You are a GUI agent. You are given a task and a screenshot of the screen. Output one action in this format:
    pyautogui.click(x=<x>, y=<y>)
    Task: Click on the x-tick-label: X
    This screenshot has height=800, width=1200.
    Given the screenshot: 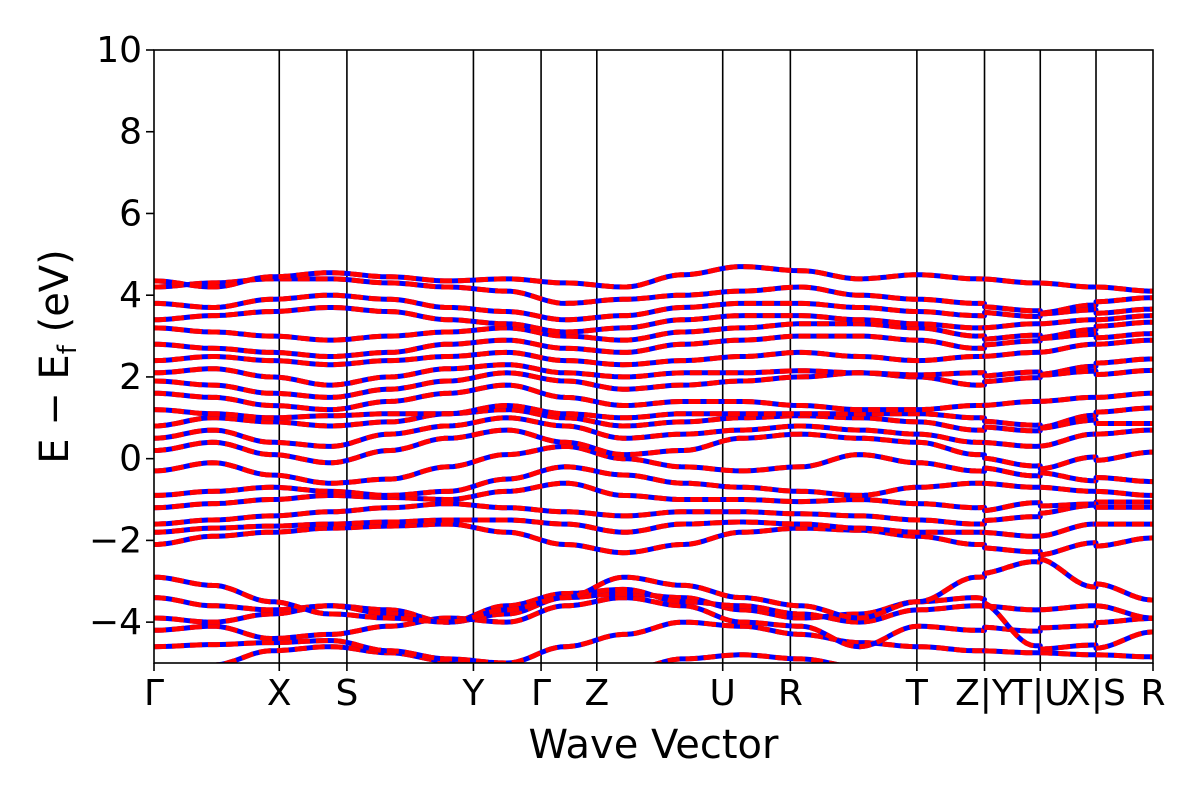 What is the action you would take?
    pyautogui.click(x=279, y=693)
    